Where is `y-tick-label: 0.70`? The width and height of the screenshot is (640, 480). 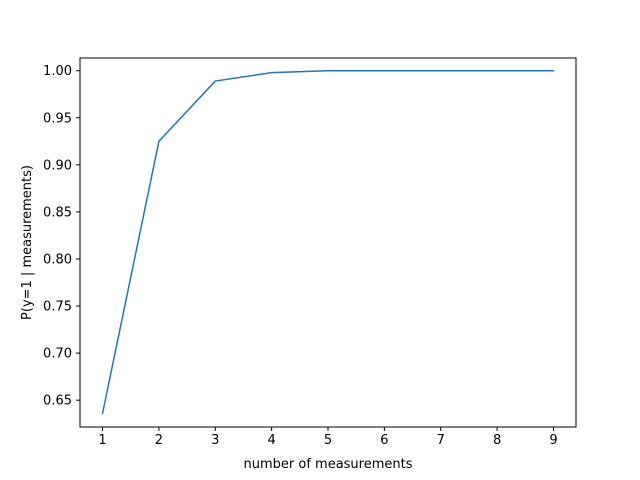
y-tick-label: 0.70 is located at coordinates (57, 354).